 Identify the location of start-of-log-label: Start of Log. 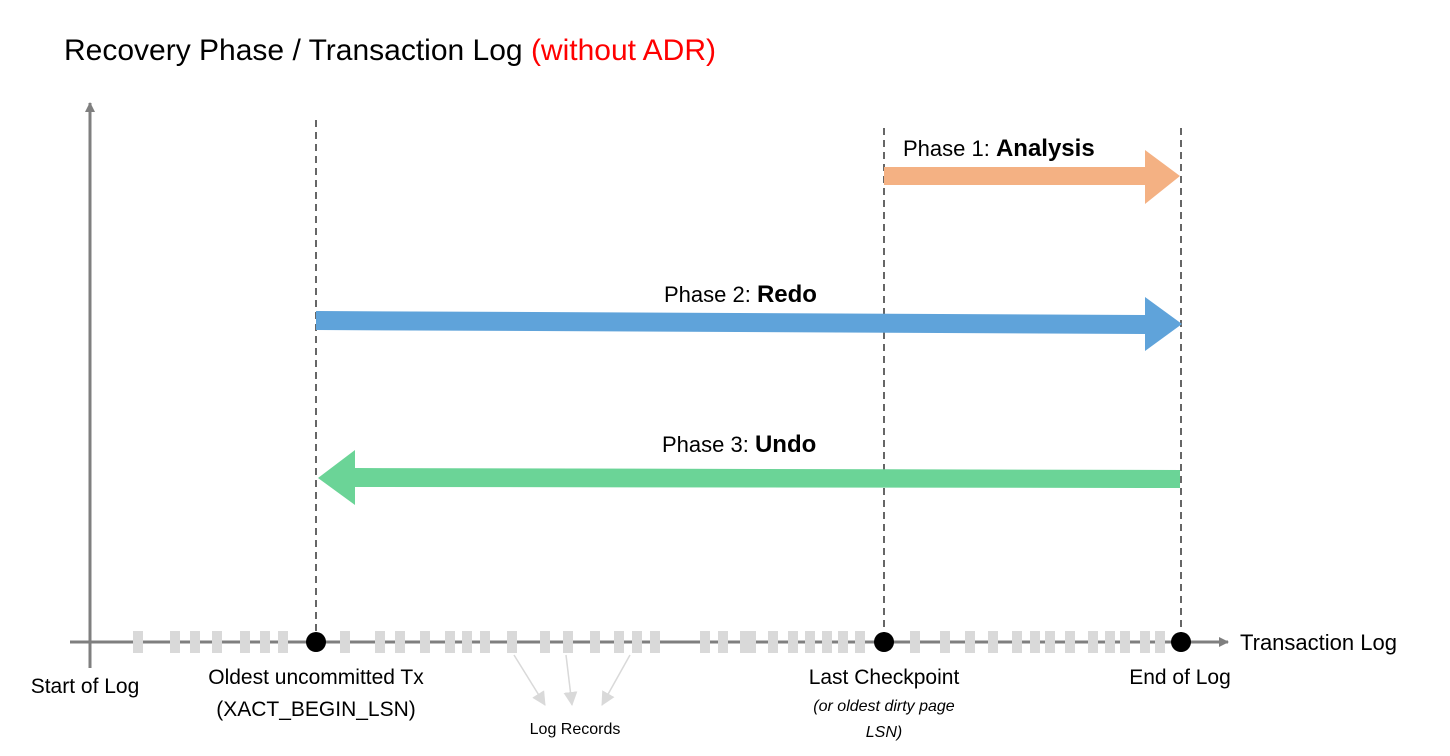
(85, 686).